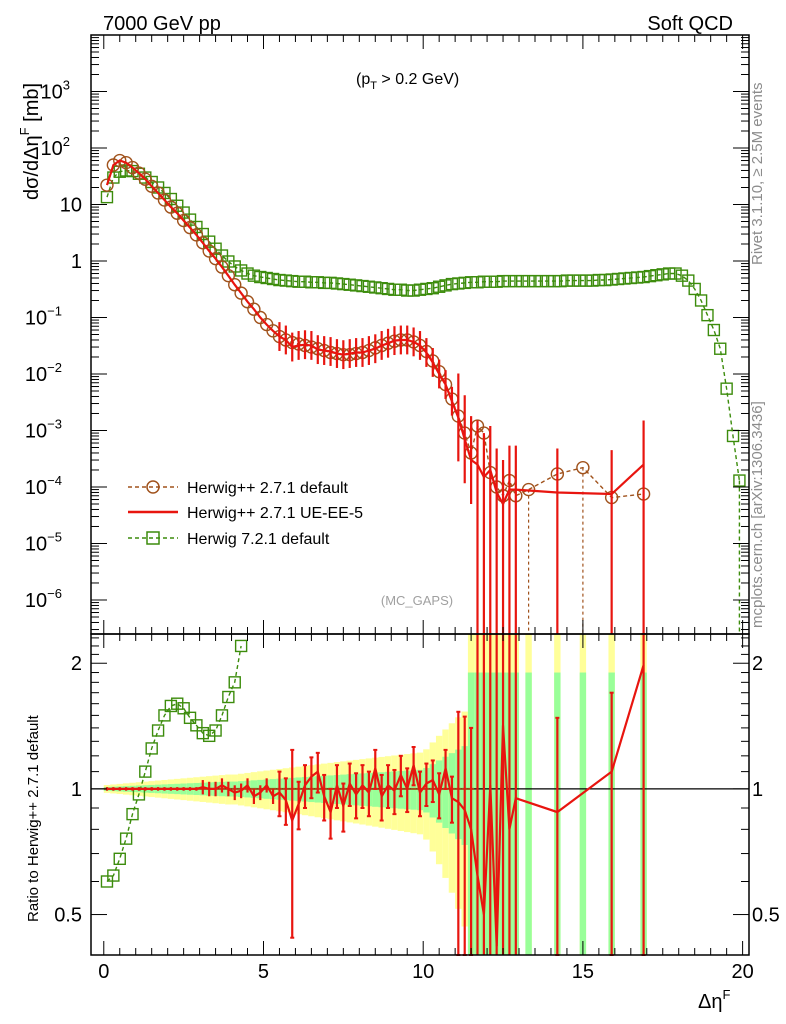  What do you see at coordinates (76, 790) in the screenshot?
I see `y-tick-label-ratio: 1` at bounding box center [76, 790].